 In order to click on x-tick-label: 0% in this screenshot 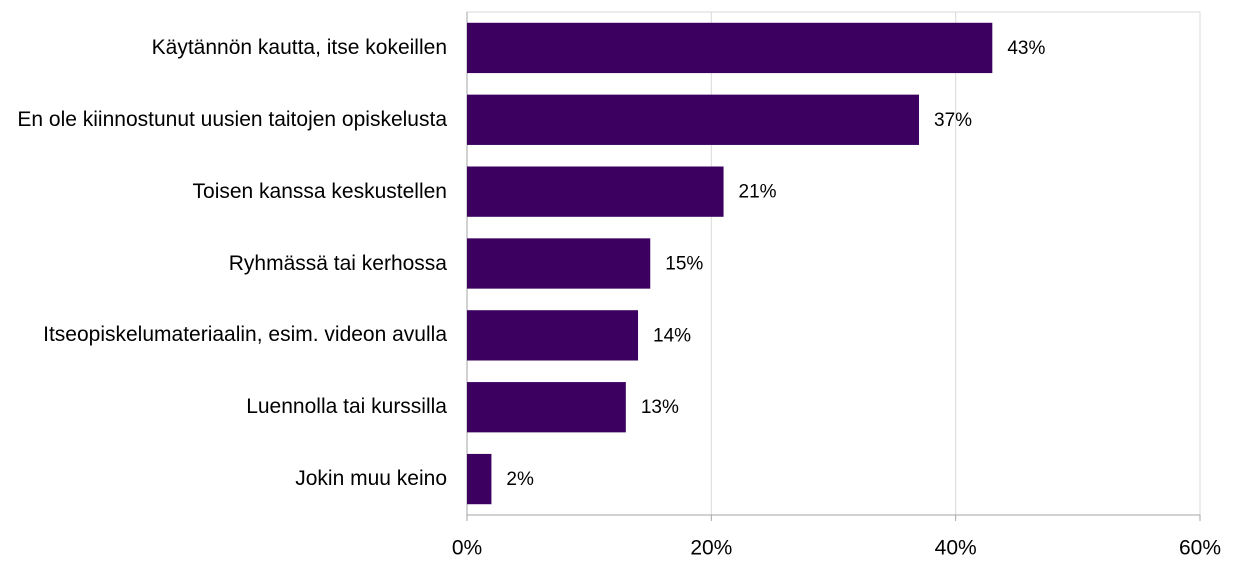, I will do `click(467, 548)`.